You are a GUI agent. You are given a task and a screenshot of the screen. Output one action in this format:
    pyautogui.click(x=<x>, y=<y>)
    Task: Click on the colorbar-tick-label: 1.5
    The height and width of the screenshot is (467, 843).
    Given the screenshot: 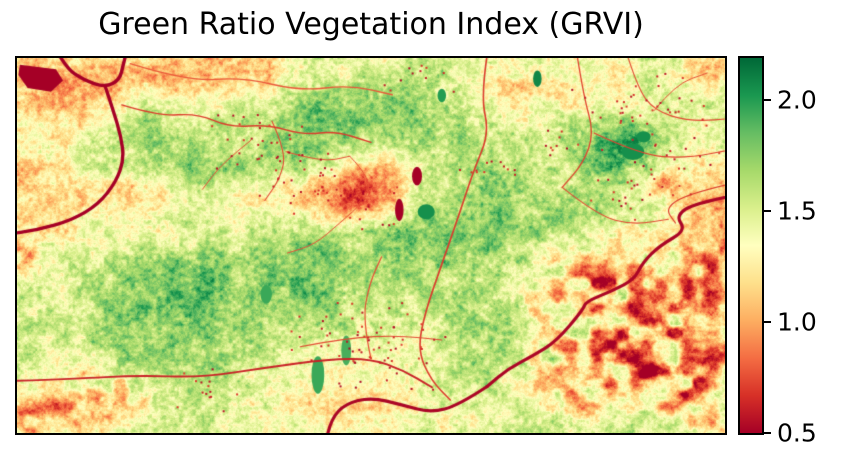 What is the action you would take?
    pyautogui.click(x=797, y=211)
    